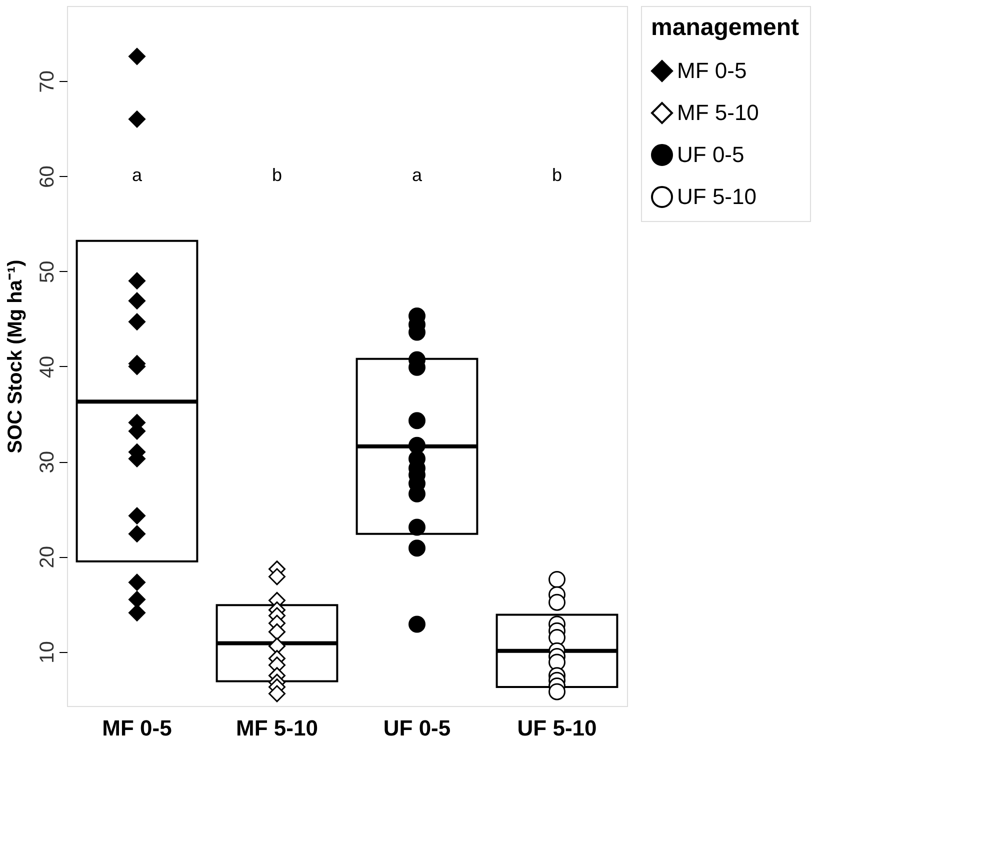 This screenshot has height=841, width=995. What do you see at coordinates (47, 557) in the screenshot?
I see `y-tick-label: 20` at bounding box center [47, 557].